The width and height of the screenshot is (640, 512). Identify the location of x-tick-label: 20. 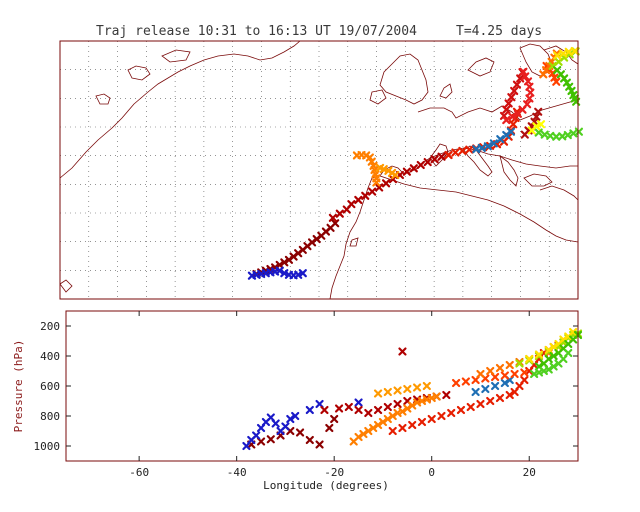
(529, 472).